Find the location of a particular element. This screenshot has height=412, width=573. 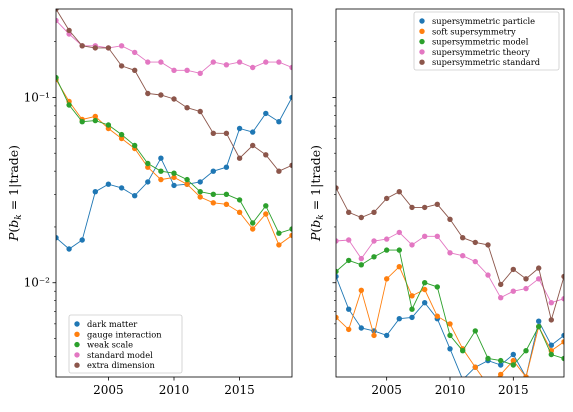

data-point-weak-scale-2015 is located at coordinates (239, 200).